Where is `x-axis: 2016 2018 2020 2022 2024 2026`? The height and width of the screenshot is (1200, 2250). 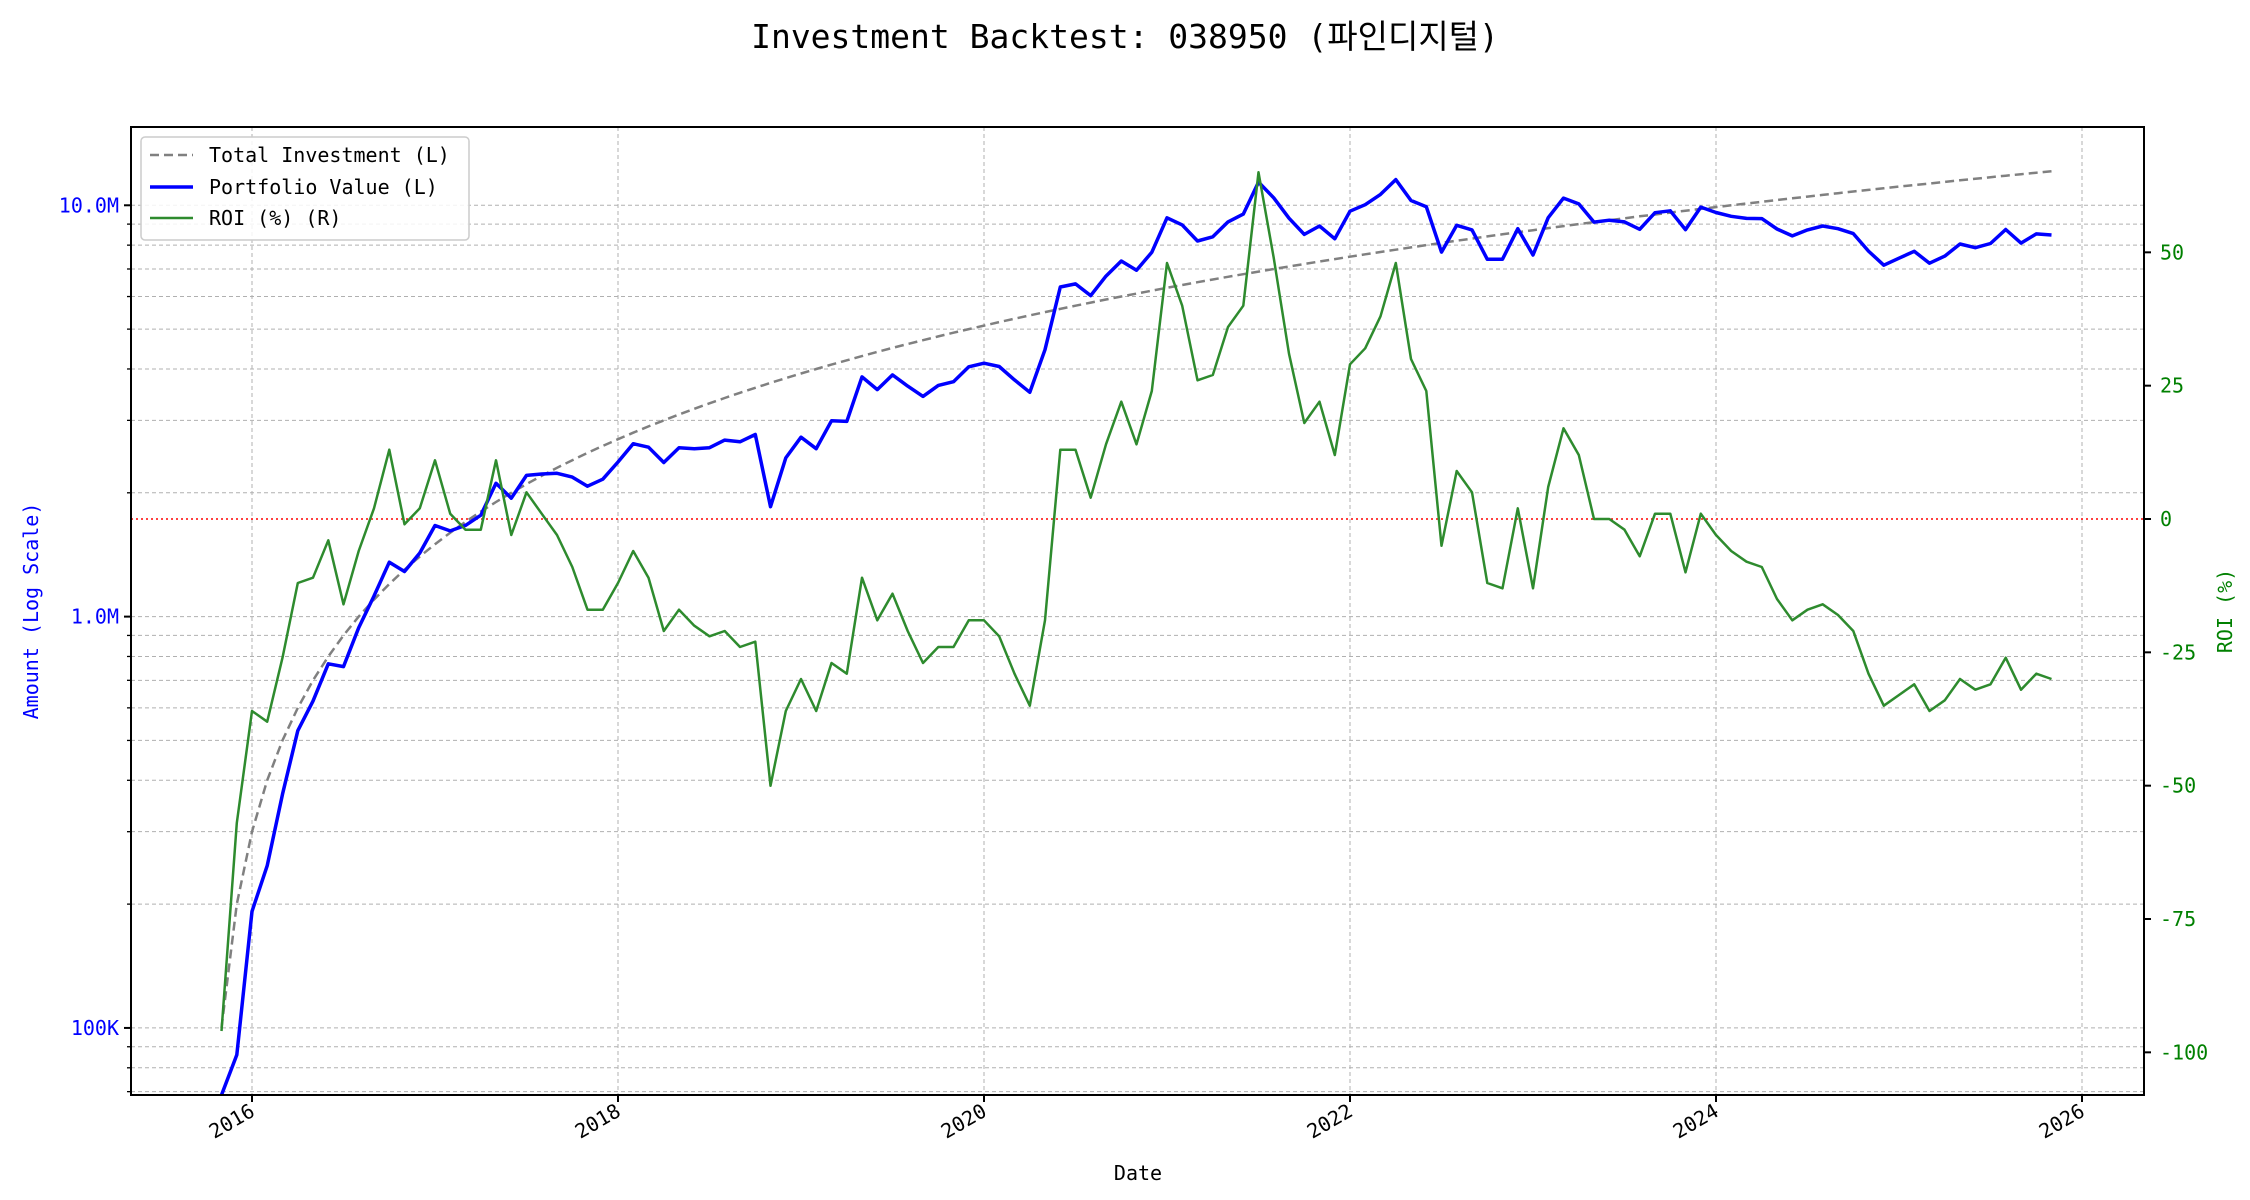
x-axis: 2016 2018 2020 2022 2024 2026 is located at coordinates (1147, 1119).